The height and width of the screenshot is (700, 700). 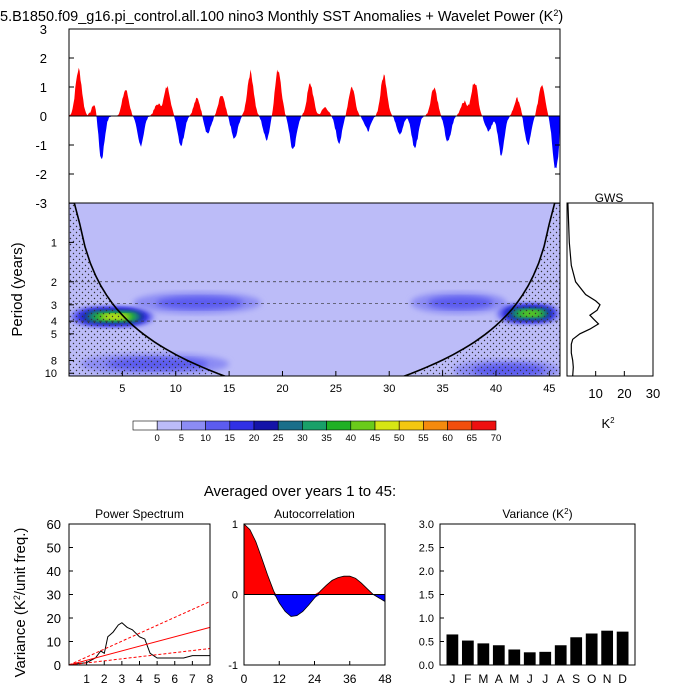 What do you see at coordinates (229, 389) in the screenshot?
I see `wavelet-xtick-label: 15` at bounding box center [229, 389].